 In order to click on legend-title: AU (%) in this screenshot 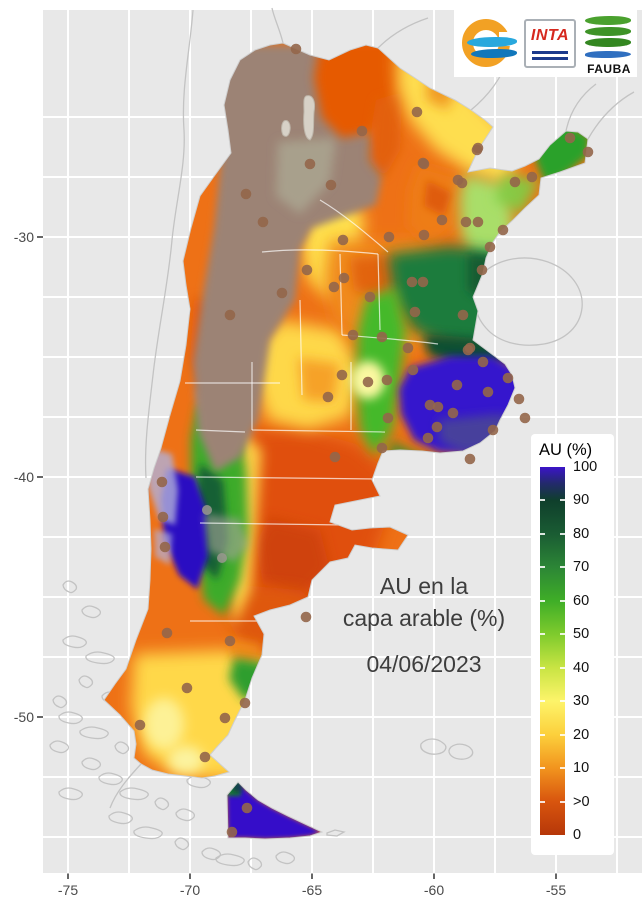, I will do `click(566, 450)`.